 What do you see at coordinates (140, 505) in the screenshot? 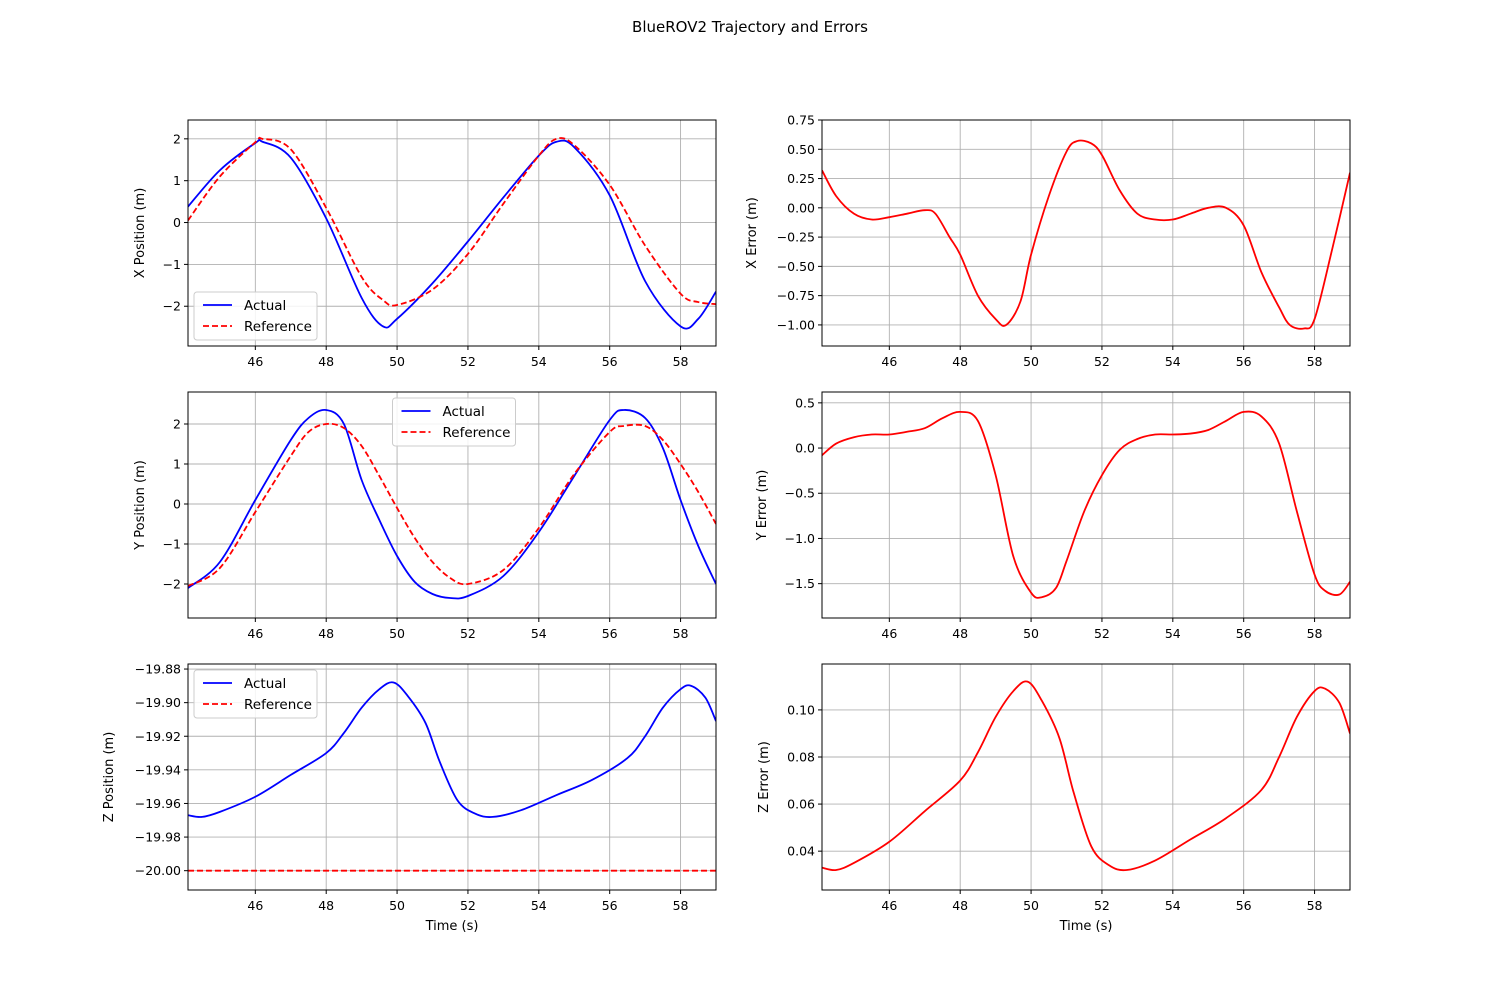
I see `y-position-ylabel: Y Position (m)` at bounding box center [140, 505].